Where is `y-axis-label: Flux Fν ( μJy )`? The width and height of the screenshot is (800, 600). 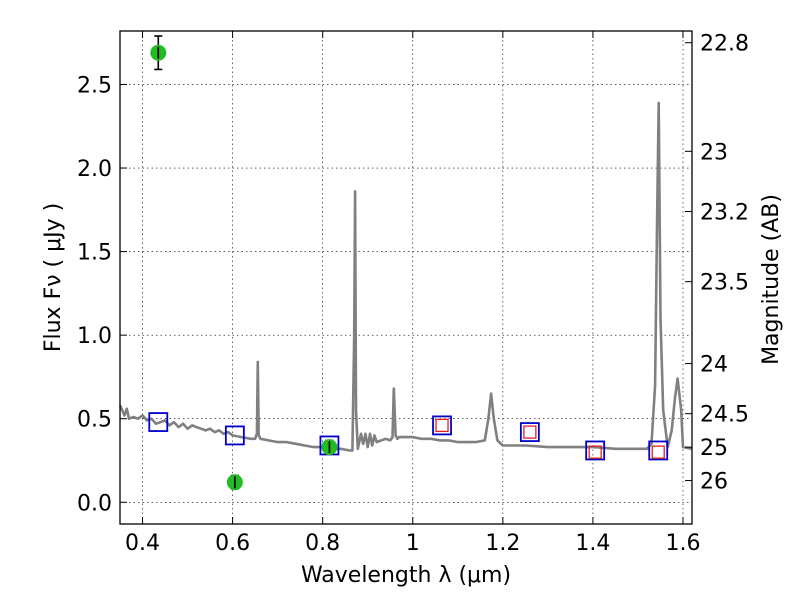 y-axis-label: Flux Fν ( μJy ) is located at coordinates (53, 277).